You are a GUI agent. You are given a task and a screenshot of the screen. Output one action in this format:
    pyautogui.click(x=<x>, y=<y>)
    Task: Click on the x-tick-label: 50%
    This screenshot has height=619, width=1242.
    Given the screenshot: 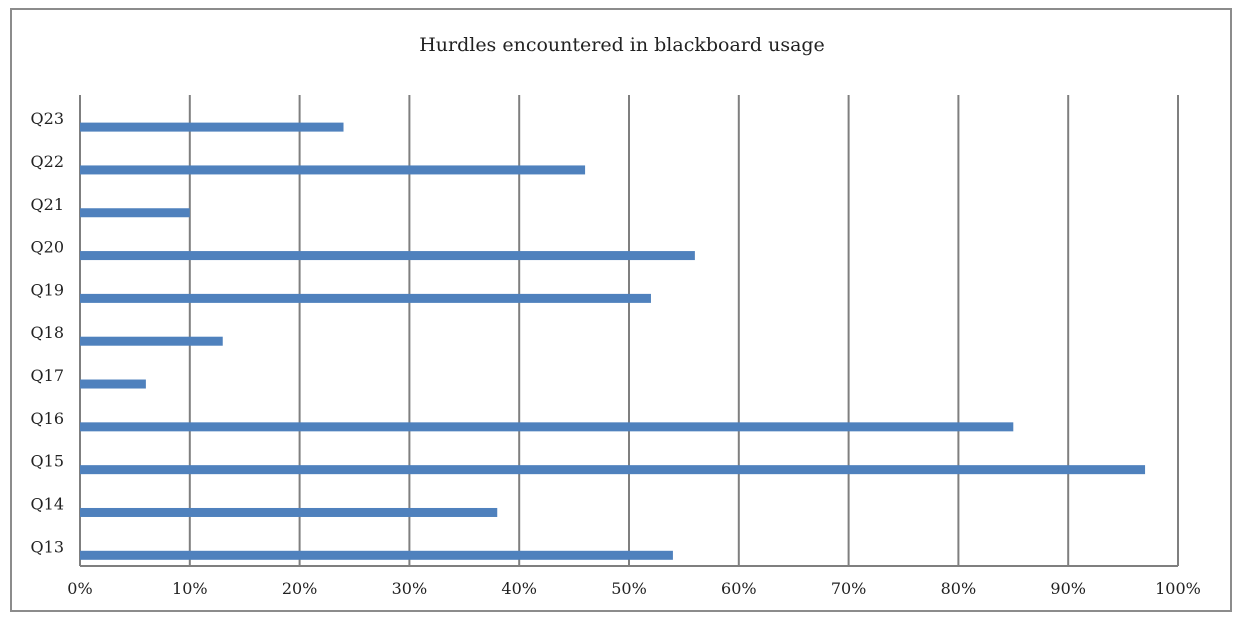 What is the action you would take?
    pyautogui.click(x=629, y=588)
    